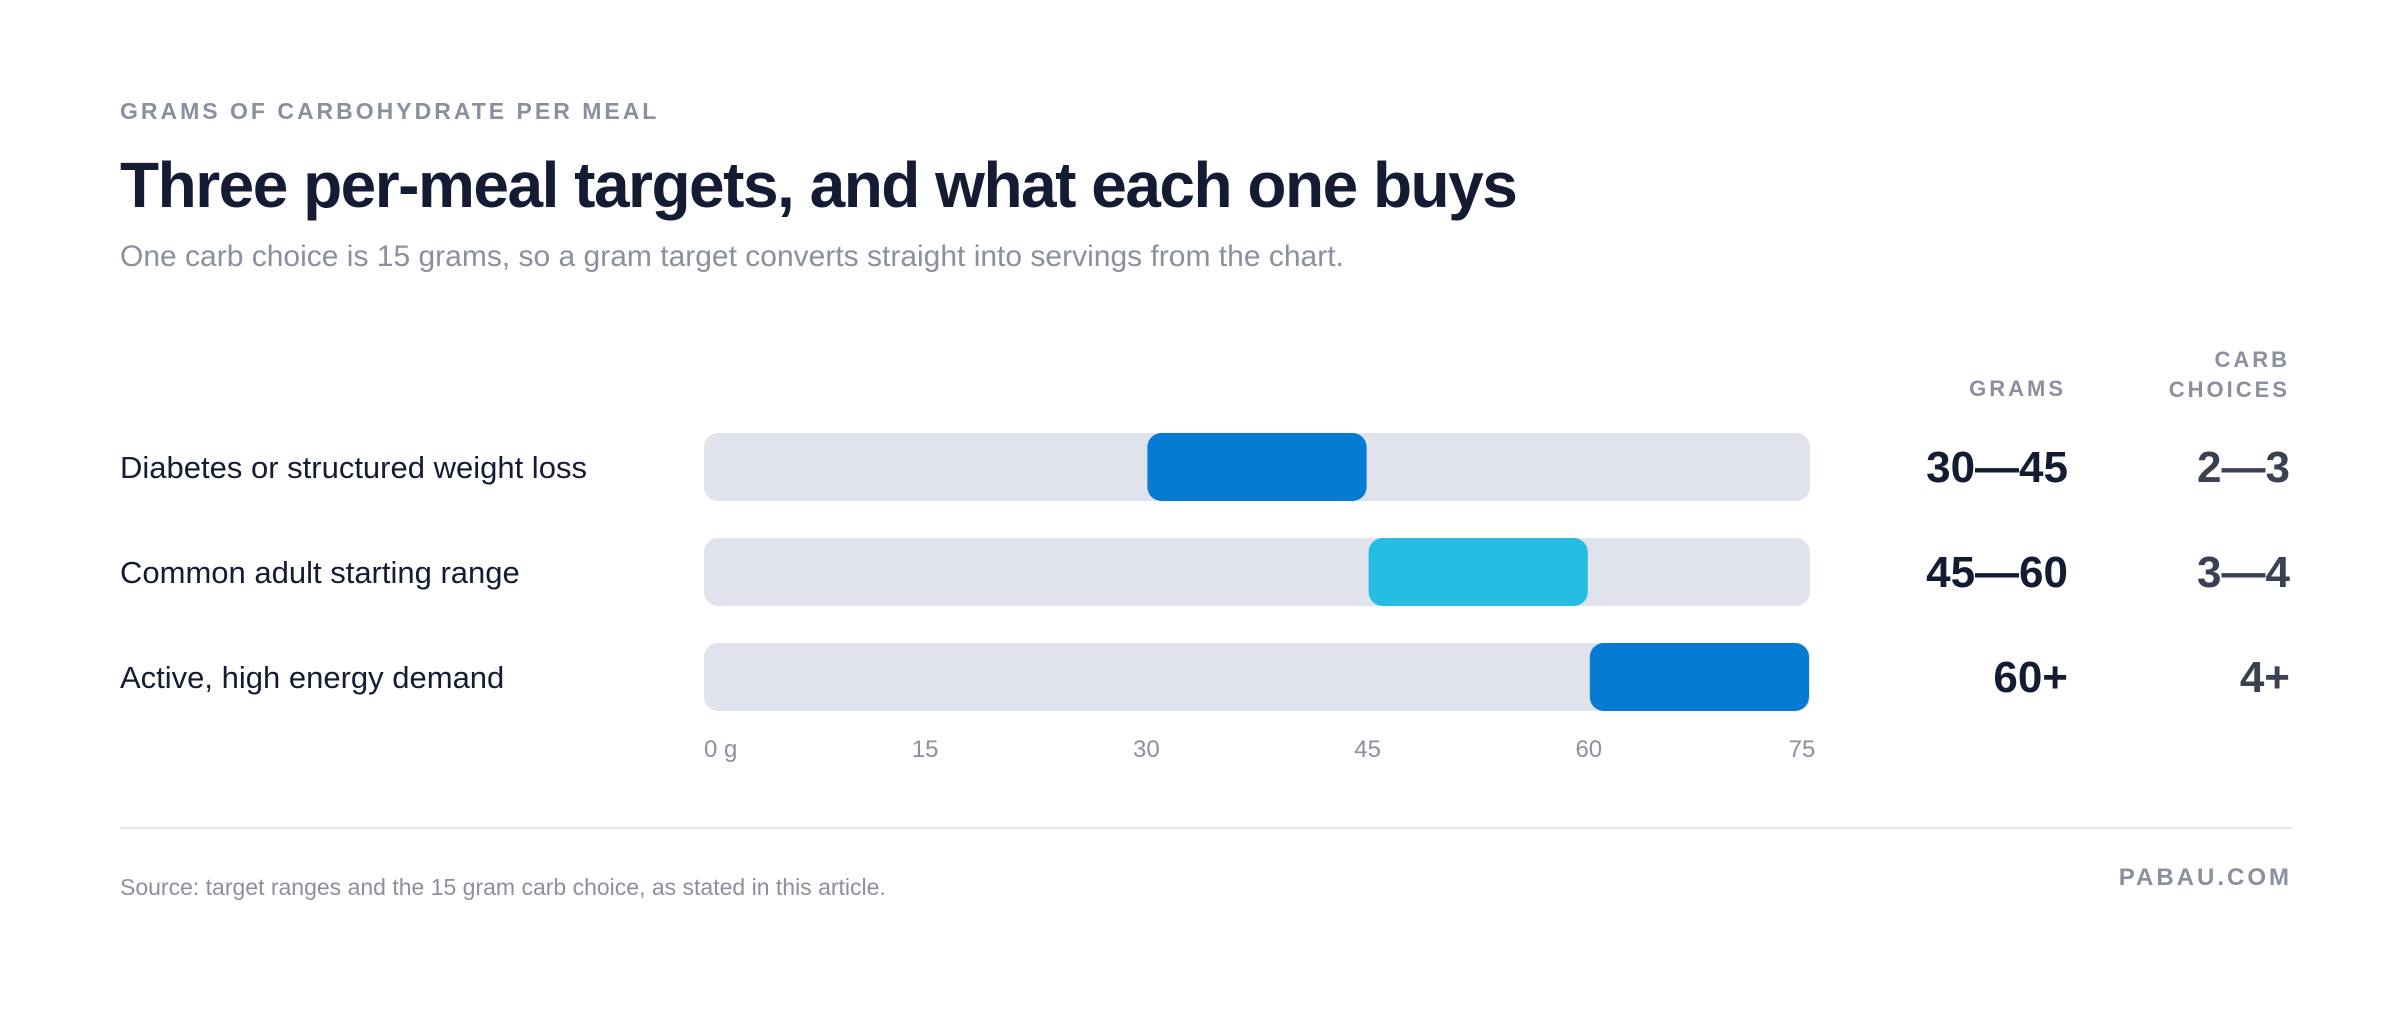 This screenshot has height=1010, width=2400. Describe the element at coordinates (2017, 388) in the screenshot. I see `column-header-grams: GRAMS` at that location.